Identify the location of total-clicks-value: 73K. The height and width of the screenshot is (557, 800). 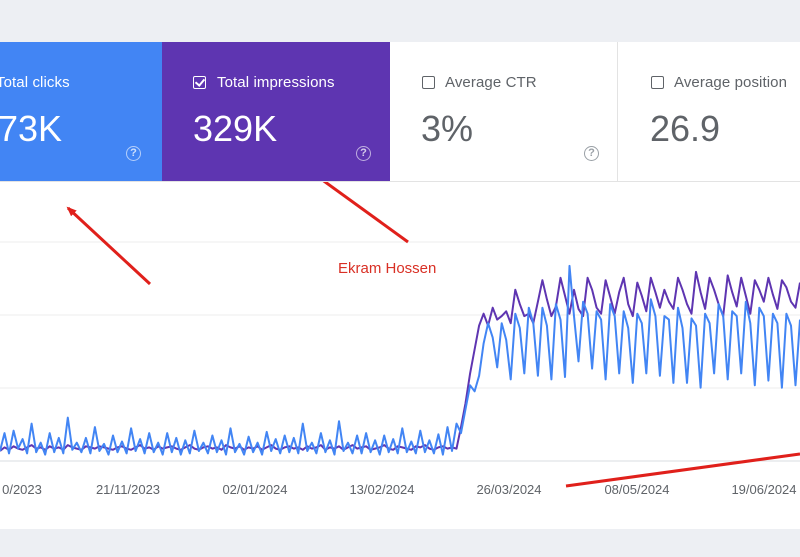
(31, 128).